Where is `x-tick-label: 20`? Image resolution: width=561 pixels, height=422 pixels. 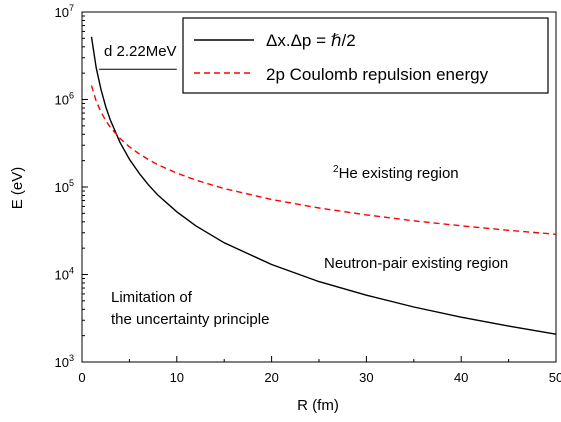
x-tick-label: 20 is located at coordinates (271, 377).